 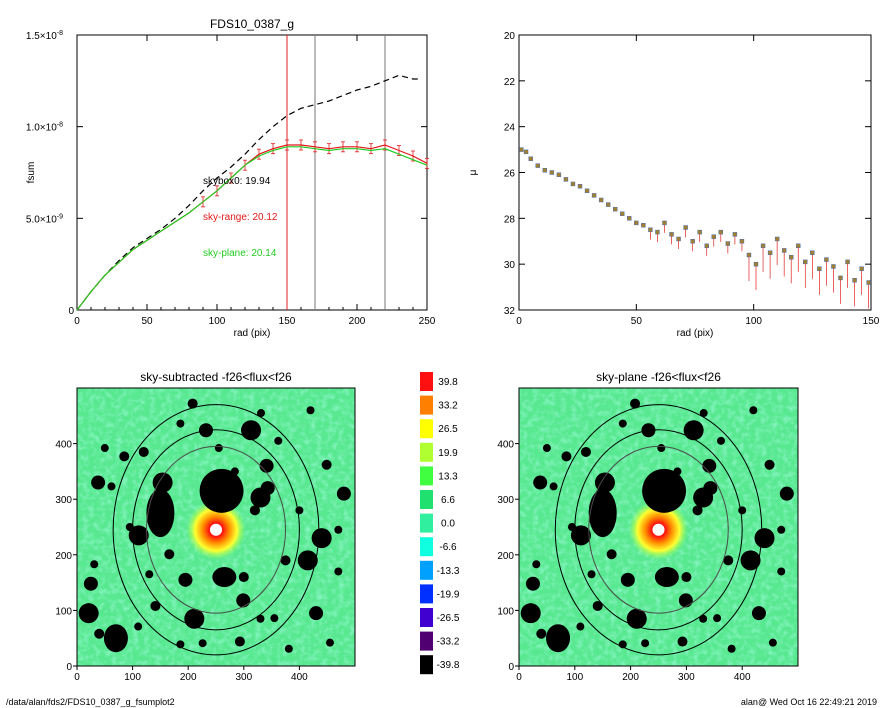 I want to click on fsum-ytick-label: 0, so click(x=71, y=311).